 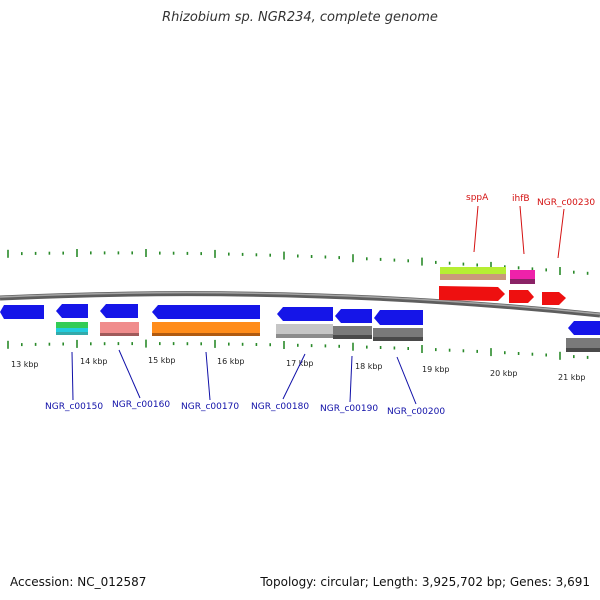 I want to click on tick-label-18-kbp: 18 kbp, so click(x=369, y=366).